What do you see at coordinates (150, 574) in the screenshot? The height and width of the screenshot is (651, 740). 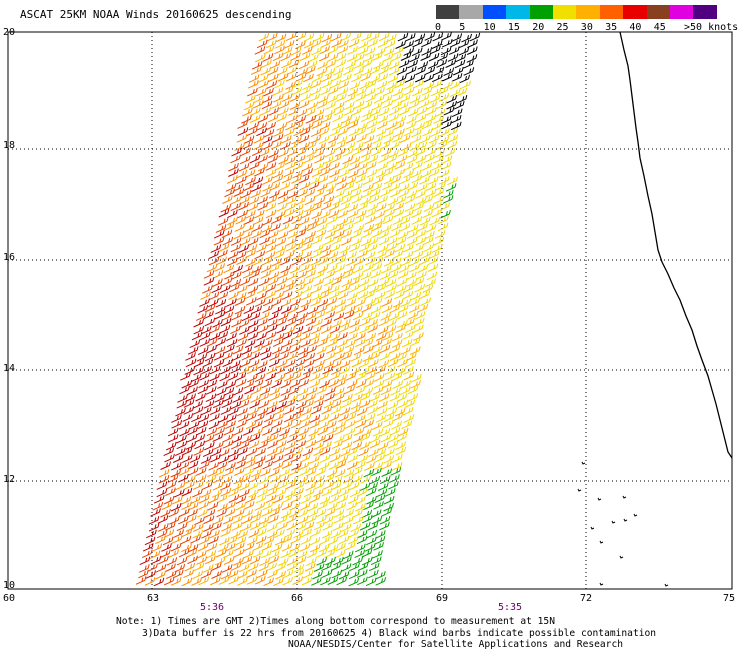 I see `wind-barb-1984` at bounding box center [150, 574].